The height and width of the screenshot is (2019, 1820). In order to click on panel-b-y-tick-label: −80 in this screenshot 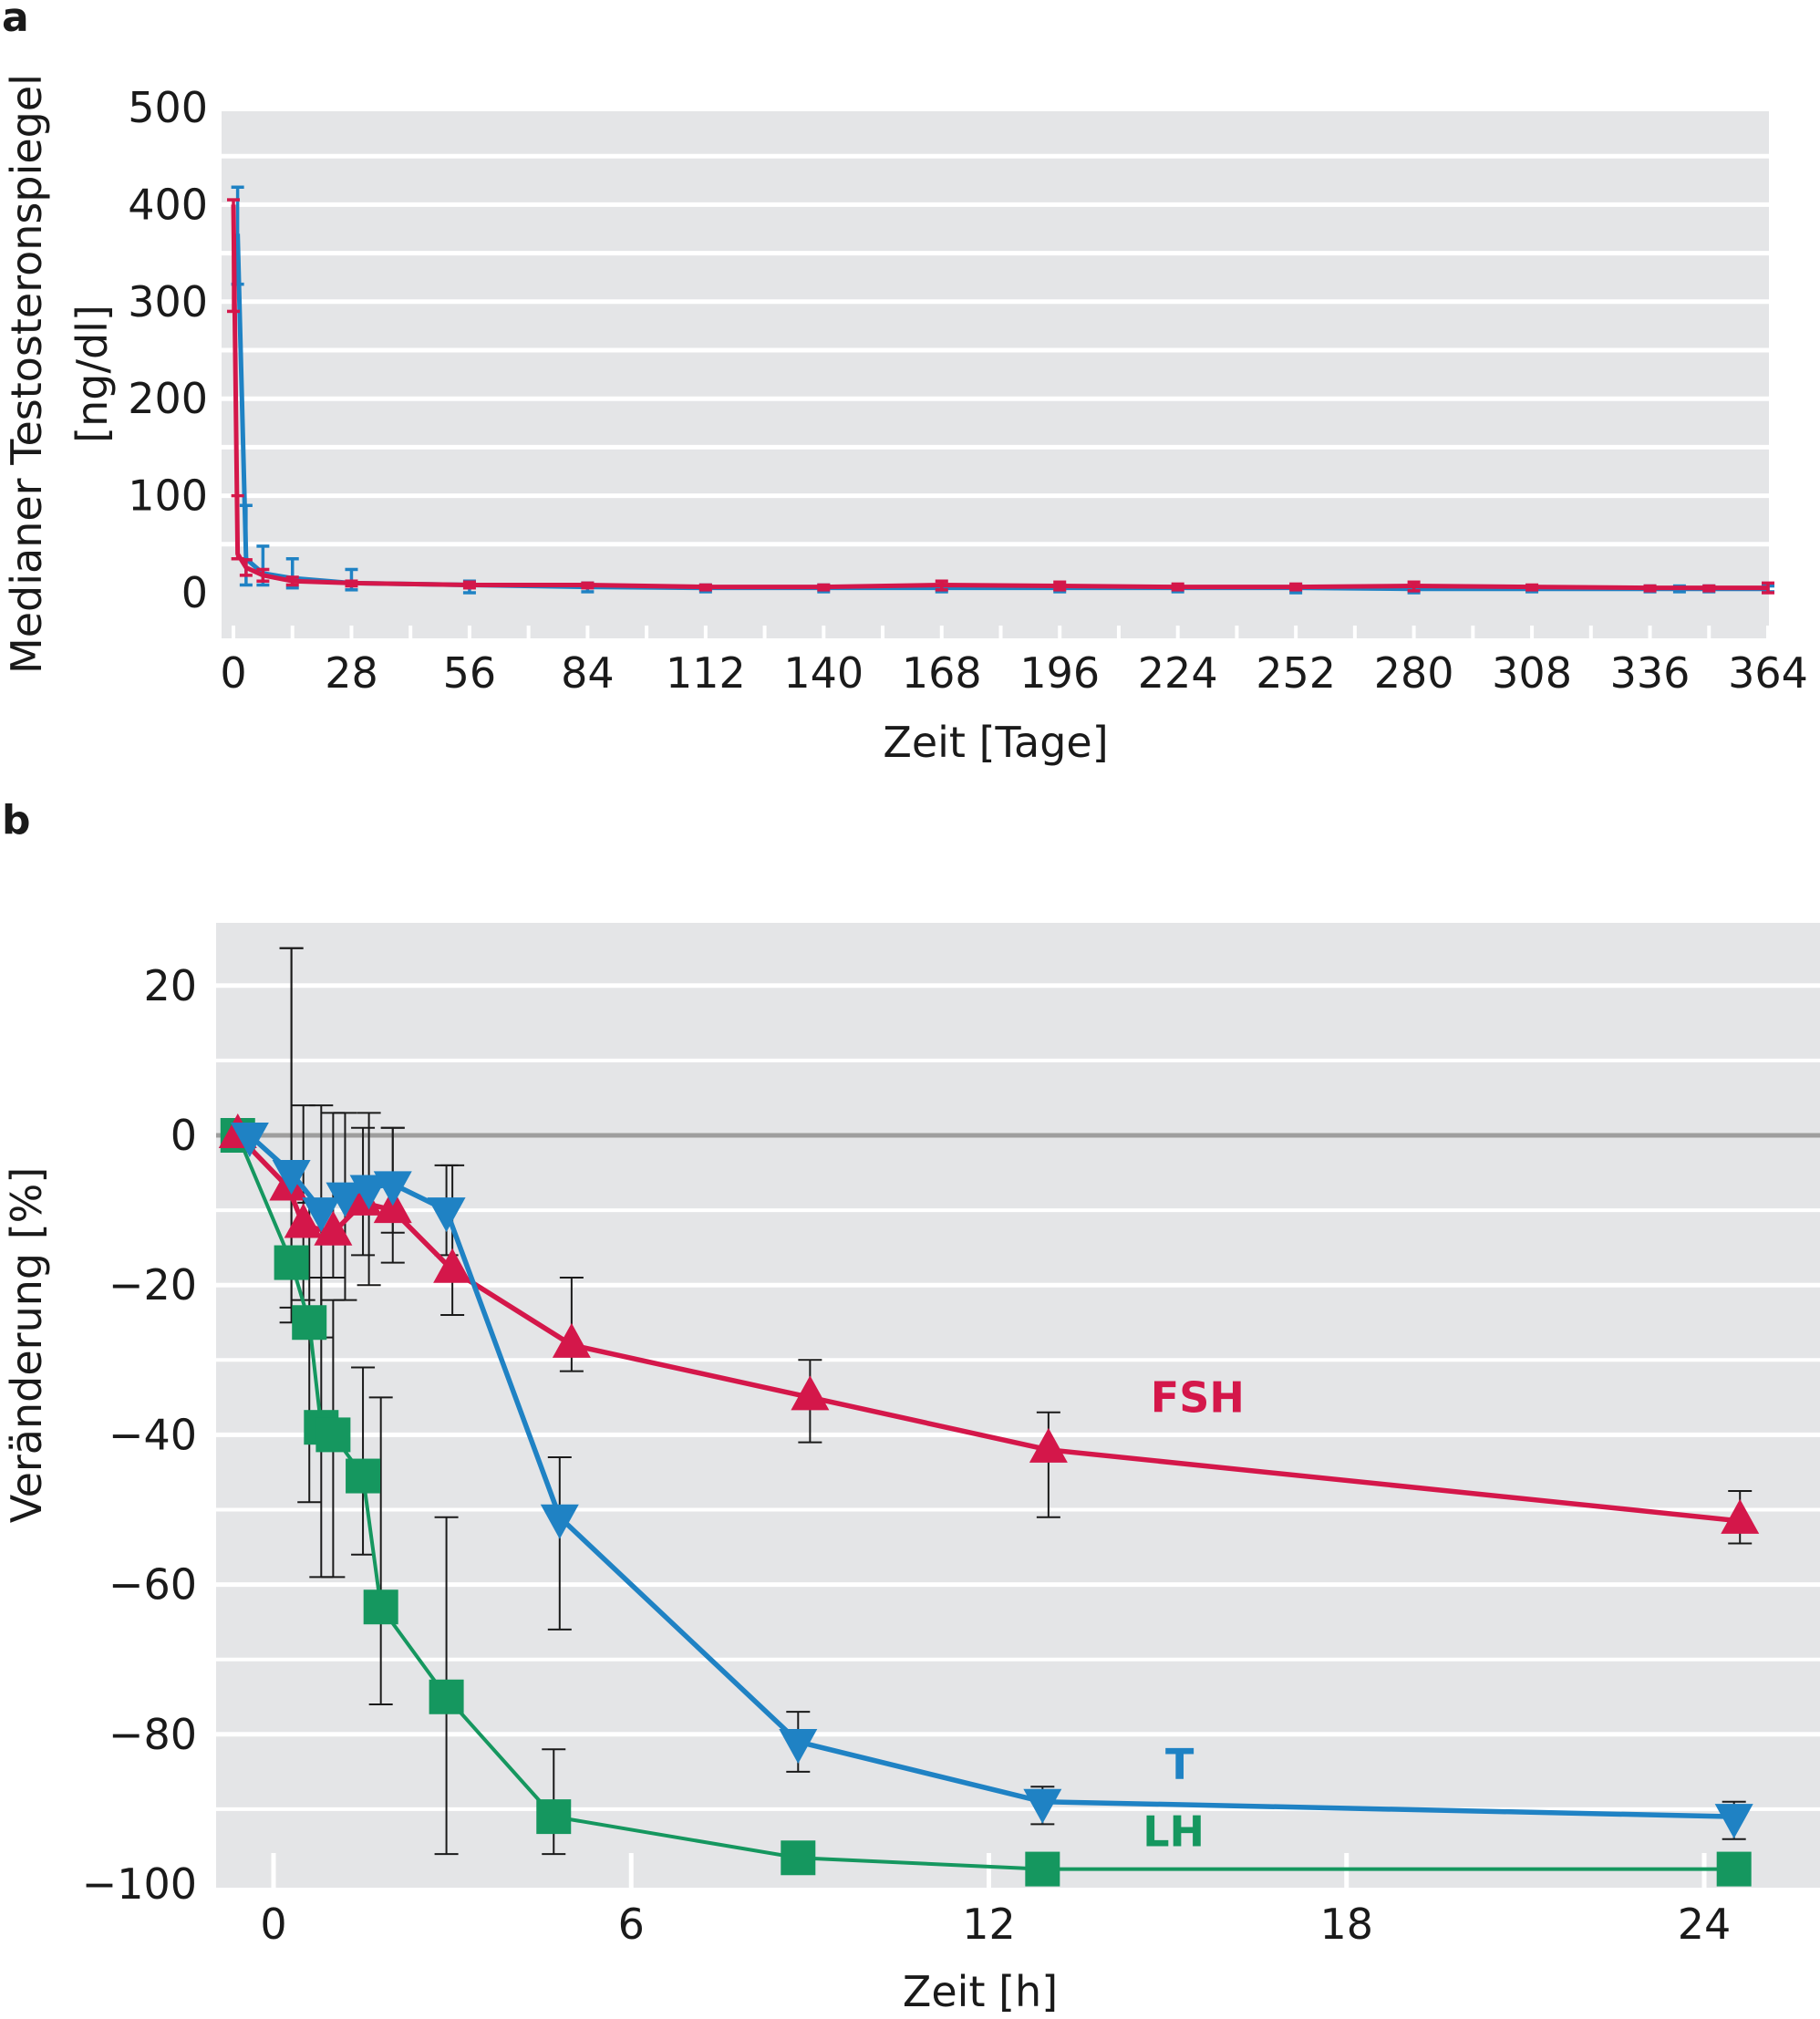, I will do `click(153, 1735)`.